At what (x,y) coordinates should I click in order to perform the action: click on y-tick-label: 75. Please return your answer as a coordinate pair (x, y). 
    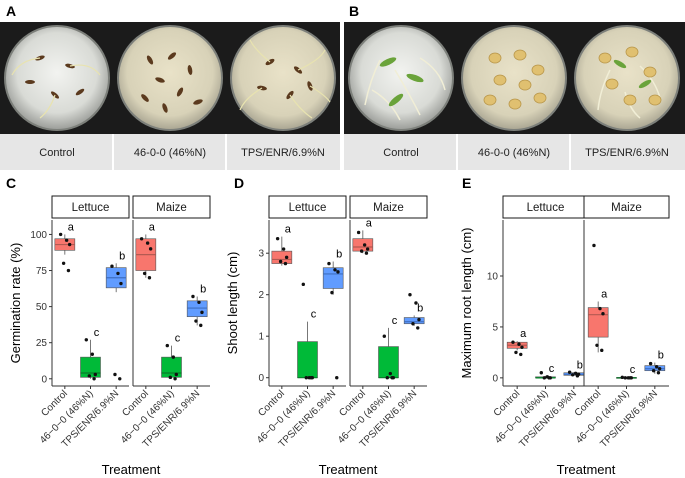
    Looking at the image, I should click on (42, 271).